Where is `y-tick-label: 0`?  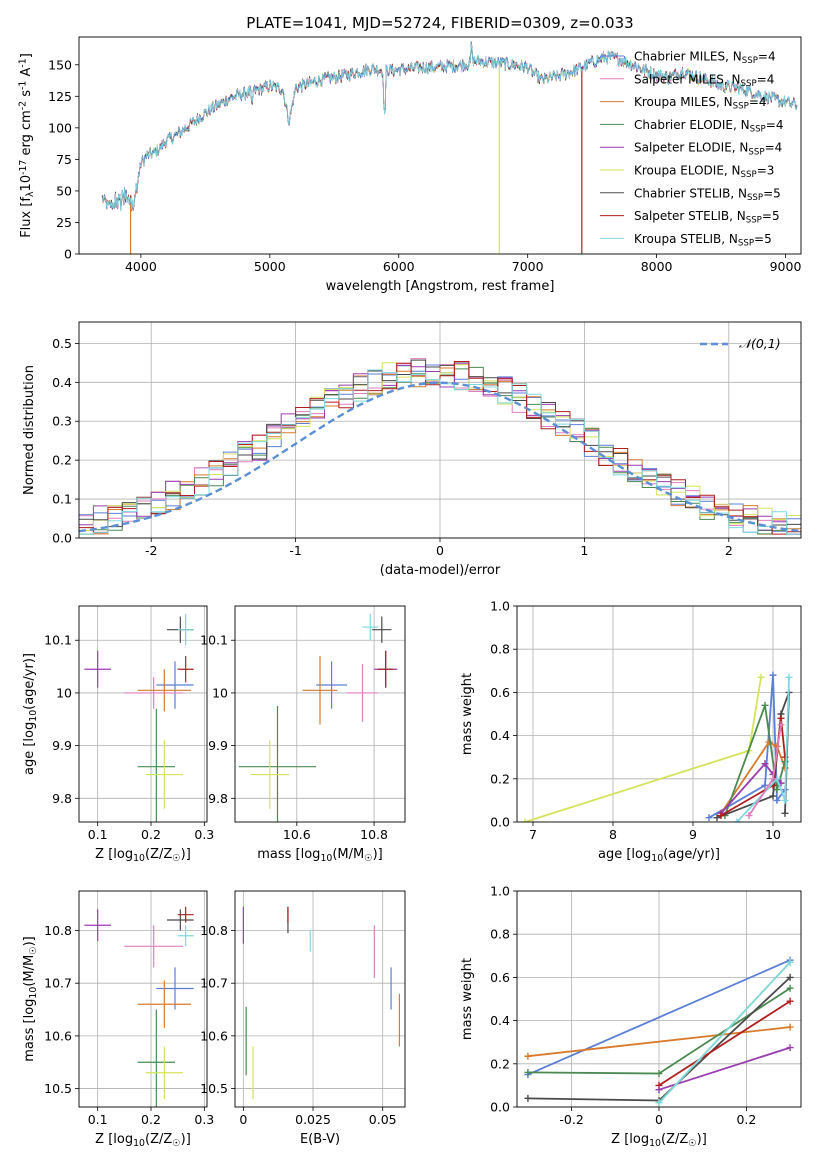 y-tick-label: 0 is located at coordinates (68, 254).